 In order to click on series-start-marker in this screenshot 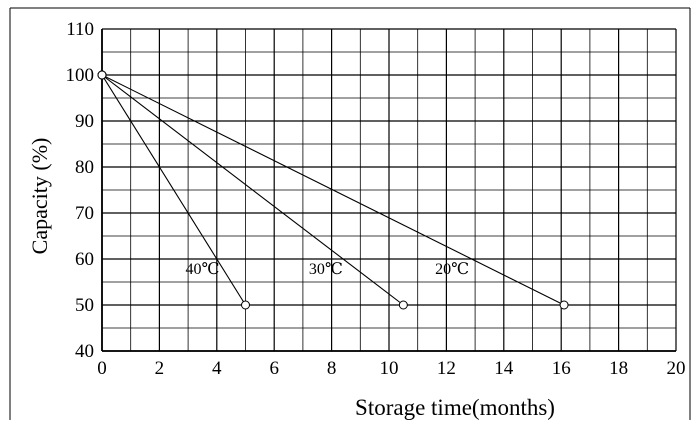, I will do `click(102, 75)`.